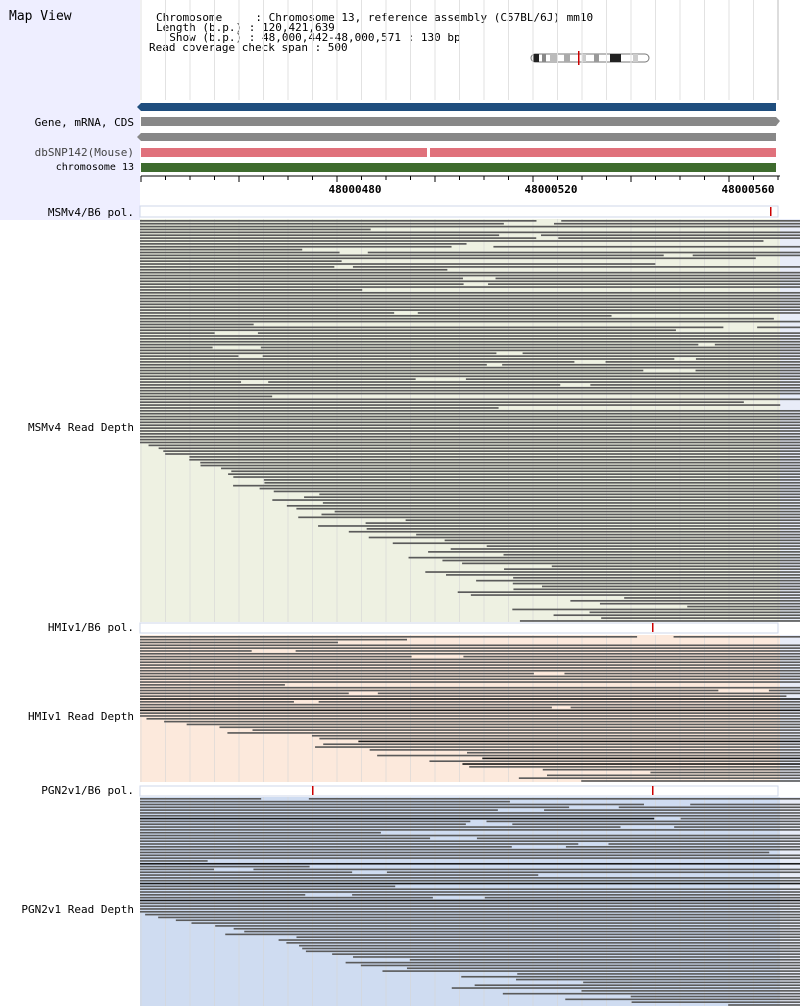 Image resolution: width=800 pixels, height=1006 pixels. What do you see at coordinates (458, 167) in the screenshot?
I see `chromosome-bar` at bounding box center [458, 167].